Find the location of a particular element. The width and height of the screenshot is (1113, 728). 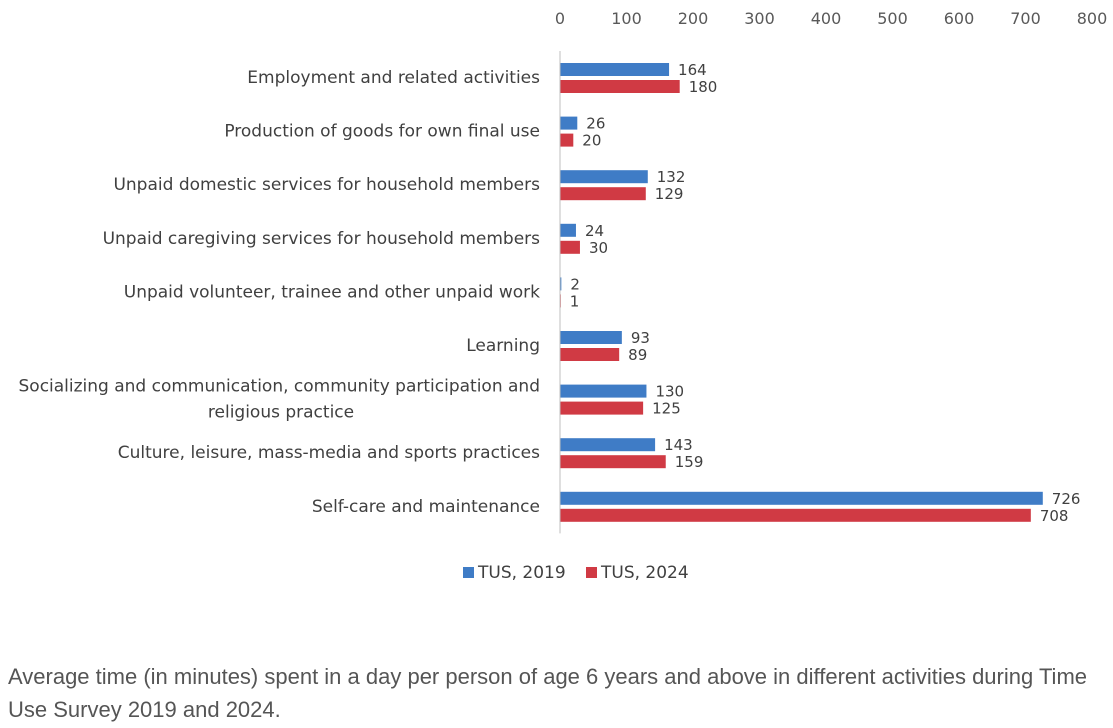

category-label: Learning is located at coordinates (503, 346).